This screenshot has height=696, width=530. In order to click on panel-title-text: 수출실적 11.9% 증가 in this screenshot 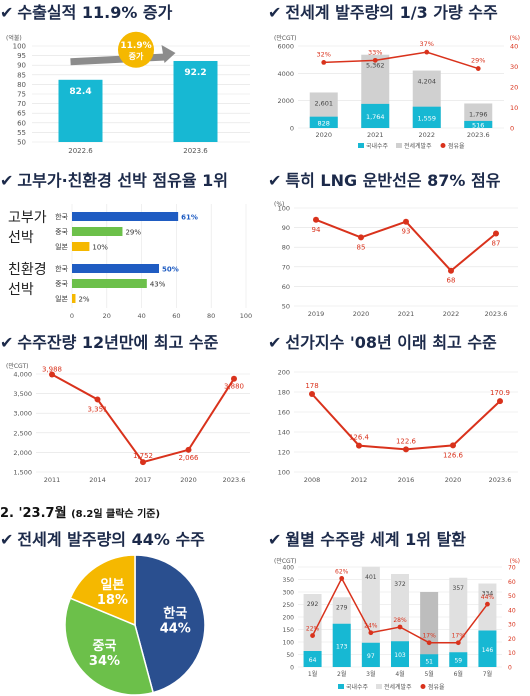, I will do `click(95, 12)`.